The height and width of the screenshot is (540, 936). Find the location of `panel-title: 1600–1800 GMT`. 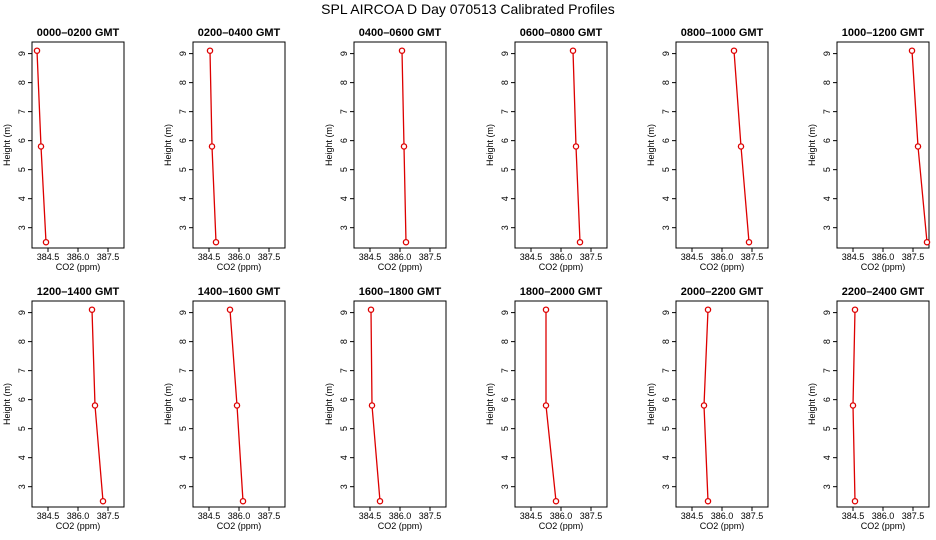

panel-title: 1600–1800 GMT is located at coordinates (400, 292).